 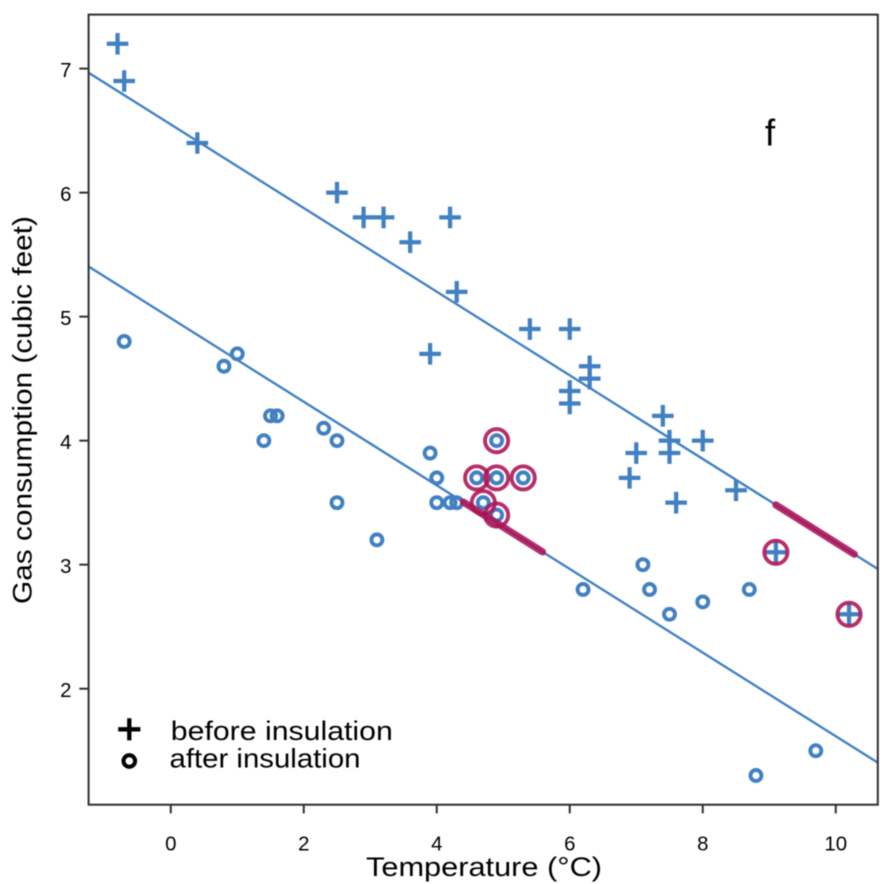 What do you see at coordinates (835, 844) in the screenshot?
I see `svg-text: 10` at bounding box center [835, 844].